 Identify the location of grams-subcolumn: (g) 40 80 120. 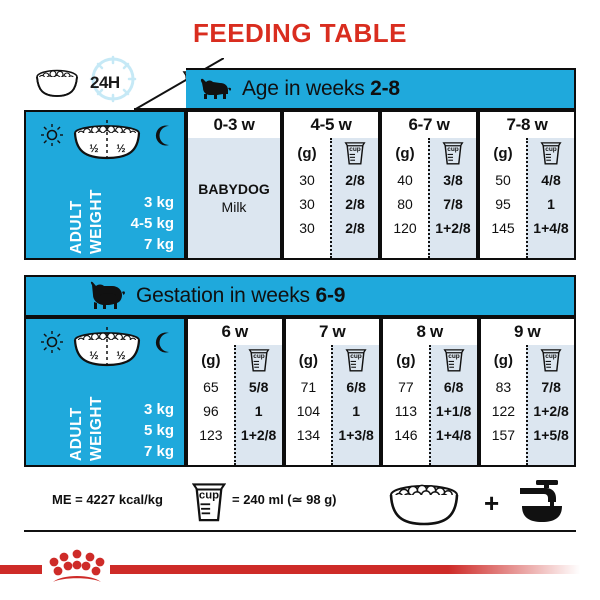
(405, 198).